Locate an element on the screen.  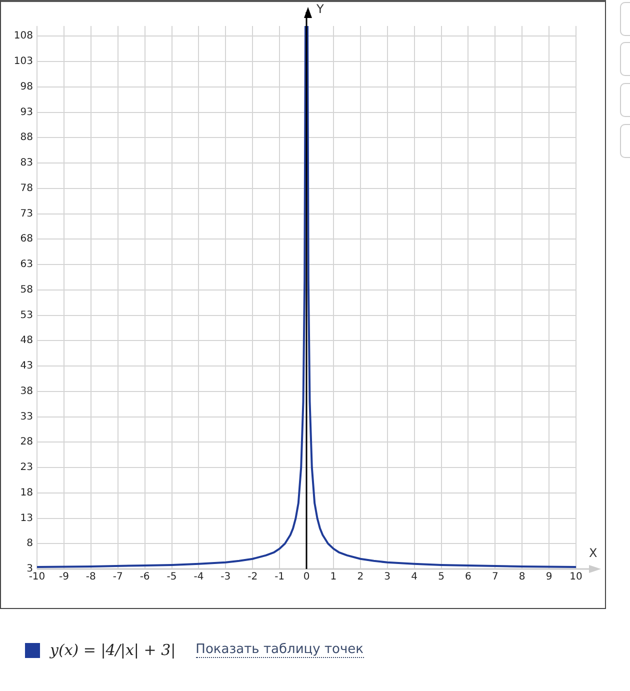
x-tick-label: -1 is located at coordinates (279, 577).